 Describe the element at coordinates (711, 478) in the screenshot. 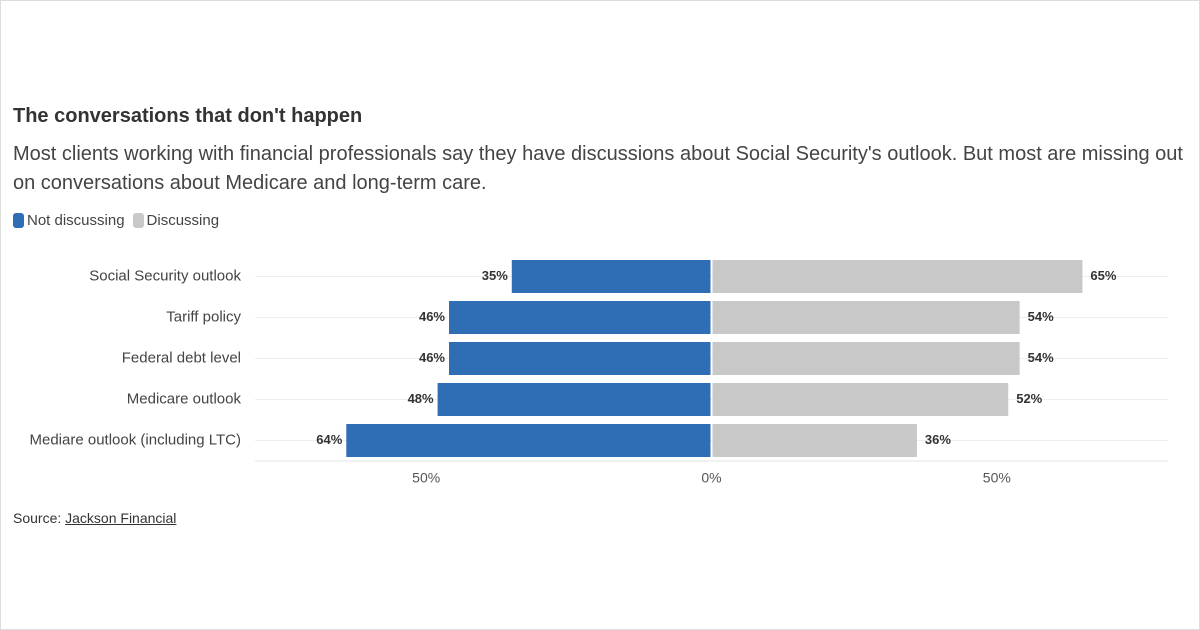

I see `x-tick-label: 0%` at that location.